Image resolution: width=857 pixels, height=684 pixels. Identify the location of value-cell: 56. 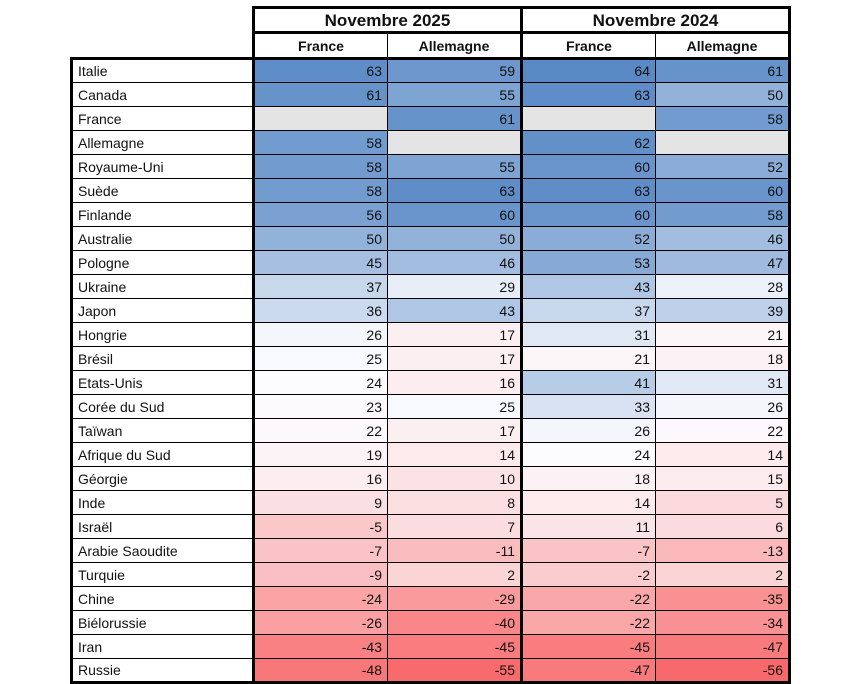
(320, 214).